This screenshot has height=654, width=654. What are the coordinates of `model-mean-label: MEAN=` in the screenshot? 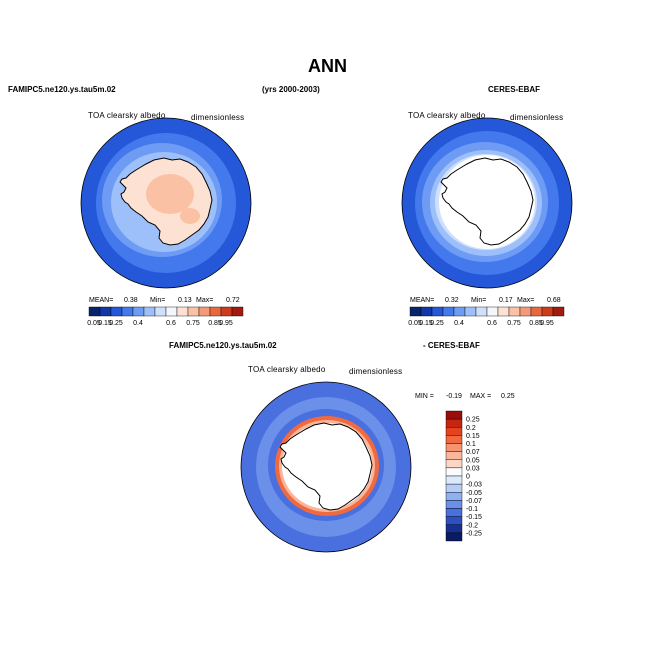 It's located at (101, 300).